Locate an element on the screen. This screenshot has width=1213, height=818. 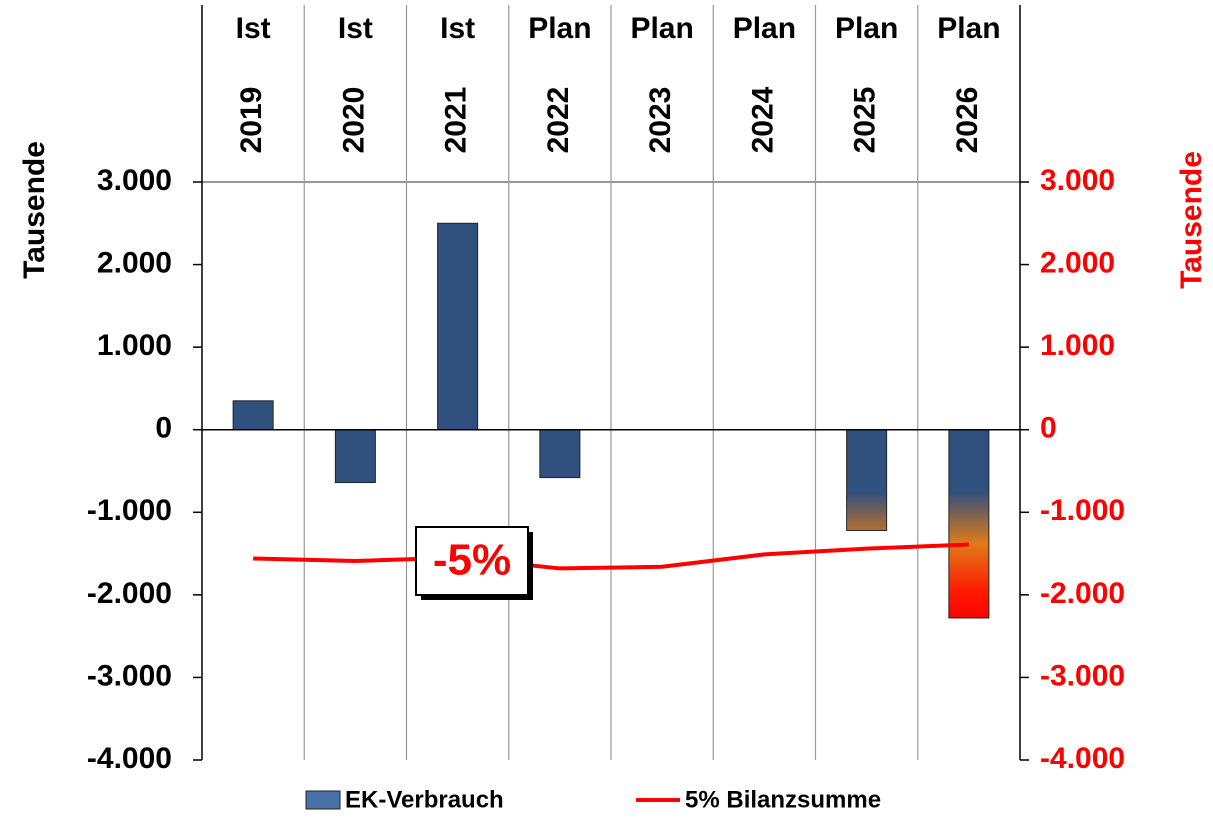
x-tick-label: 2019 is located at coordinates (251, 120).